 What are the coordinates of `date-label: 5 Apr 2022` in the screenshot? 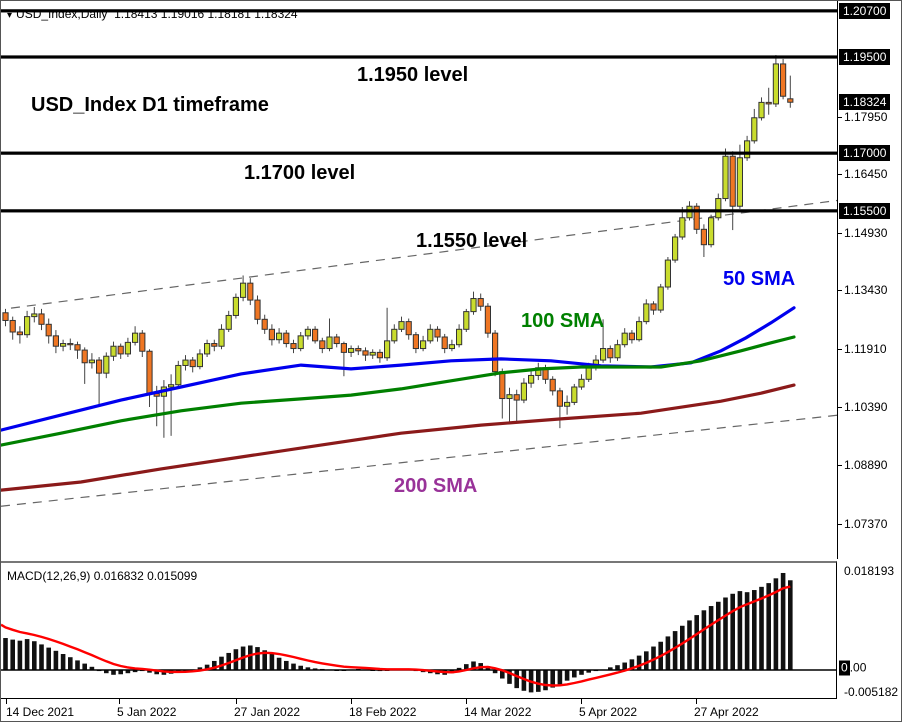 It's located at (608, 712).